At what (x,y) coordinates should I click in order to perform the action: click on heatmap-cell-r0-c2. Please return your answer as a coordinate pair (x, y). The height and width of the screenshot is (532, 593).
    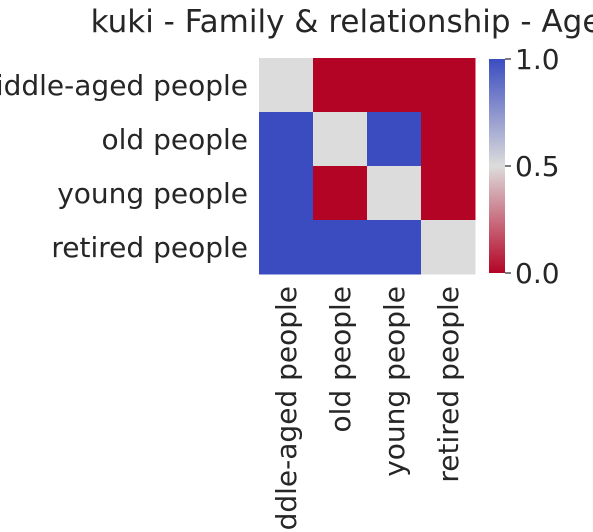
    Looking at the image, I should click on (394, 85).